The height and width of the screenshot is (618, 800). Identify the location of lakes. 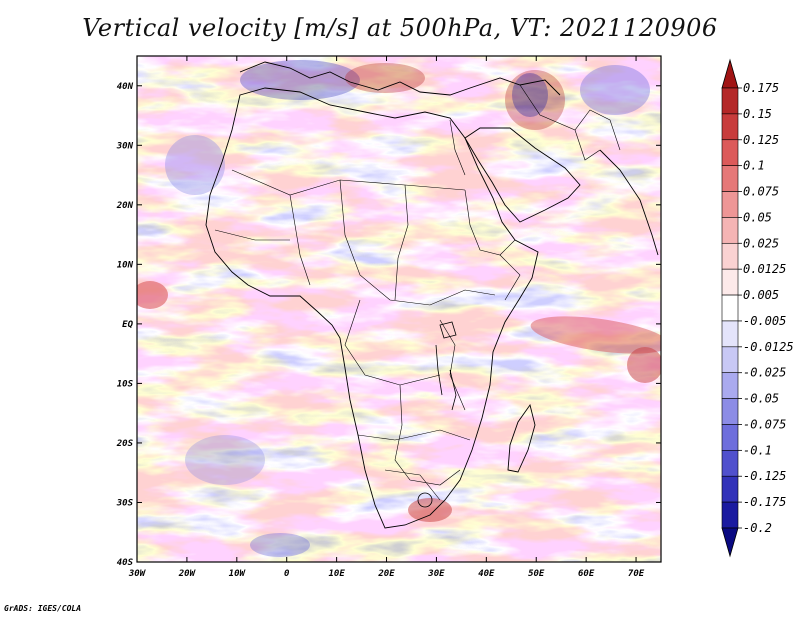
(437, 414).